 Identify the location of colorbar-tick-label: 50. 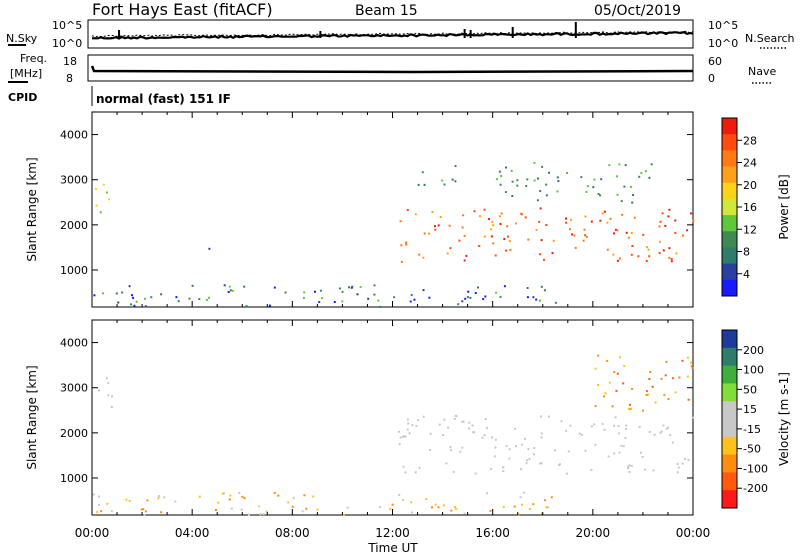
(750, 389).